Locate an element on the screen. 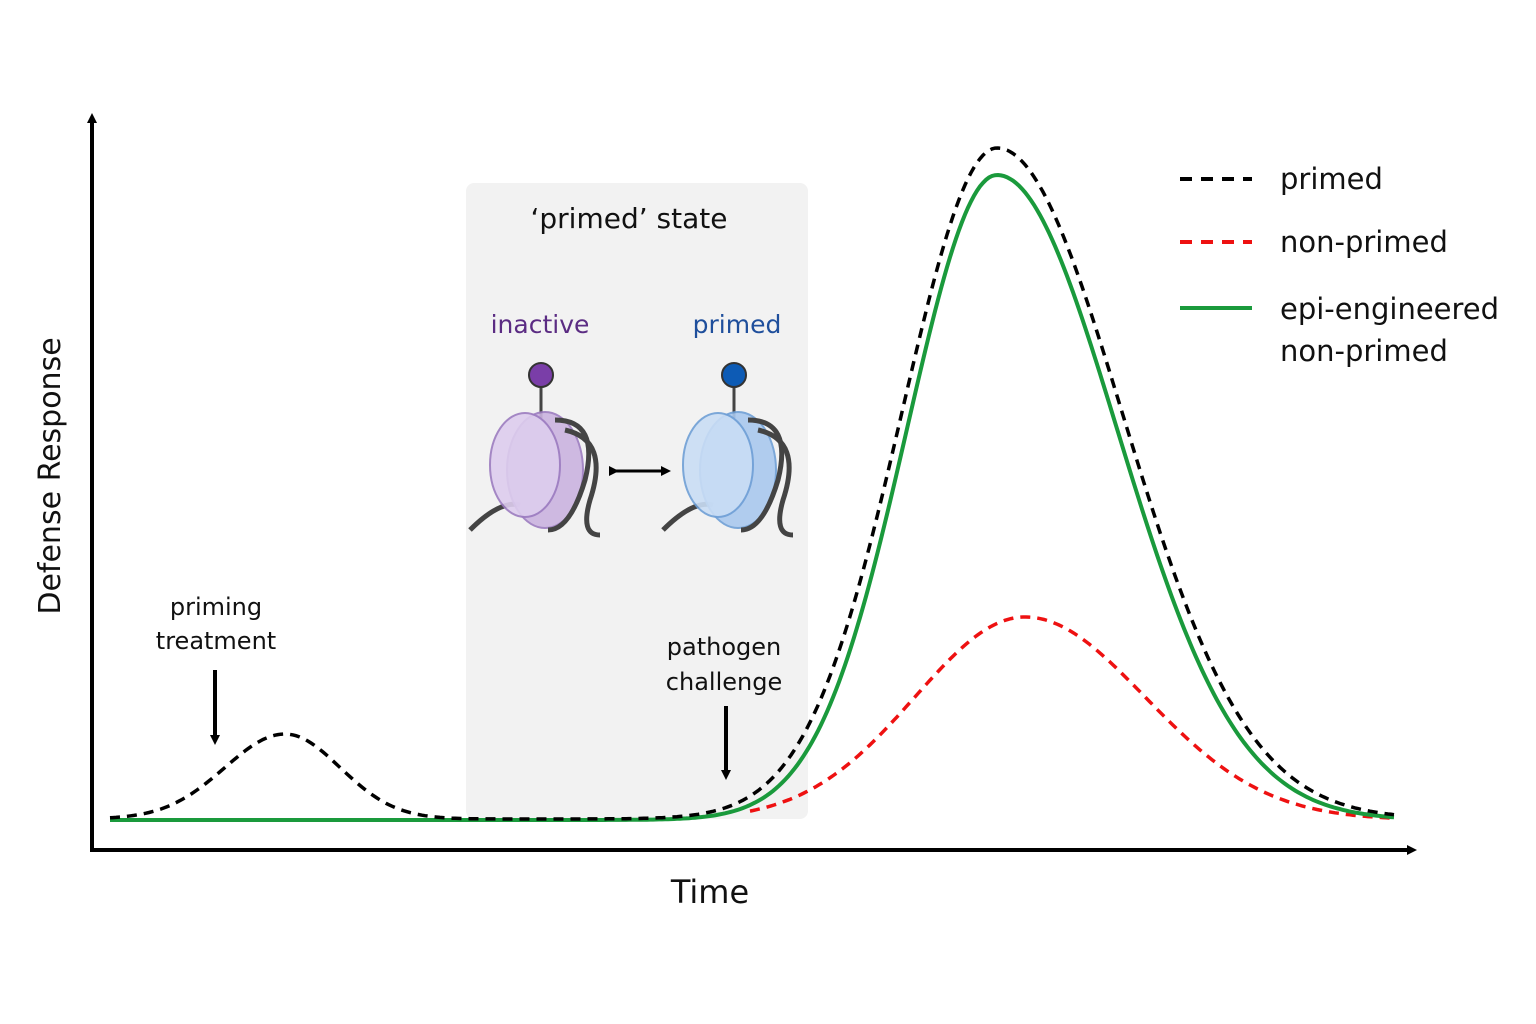 The image size is (1536, 1024). legend-label: primed is located at coordinates (1331, 179).